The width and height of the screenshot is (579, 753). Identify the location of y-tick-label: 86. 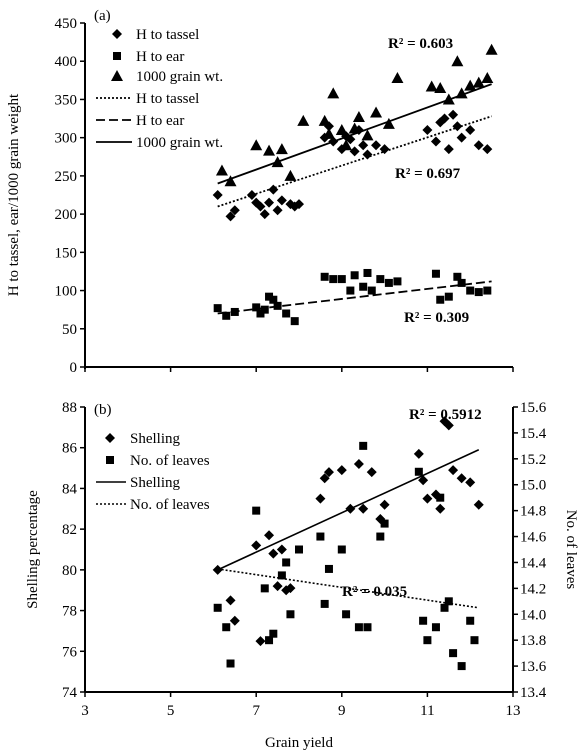
(70, 449).